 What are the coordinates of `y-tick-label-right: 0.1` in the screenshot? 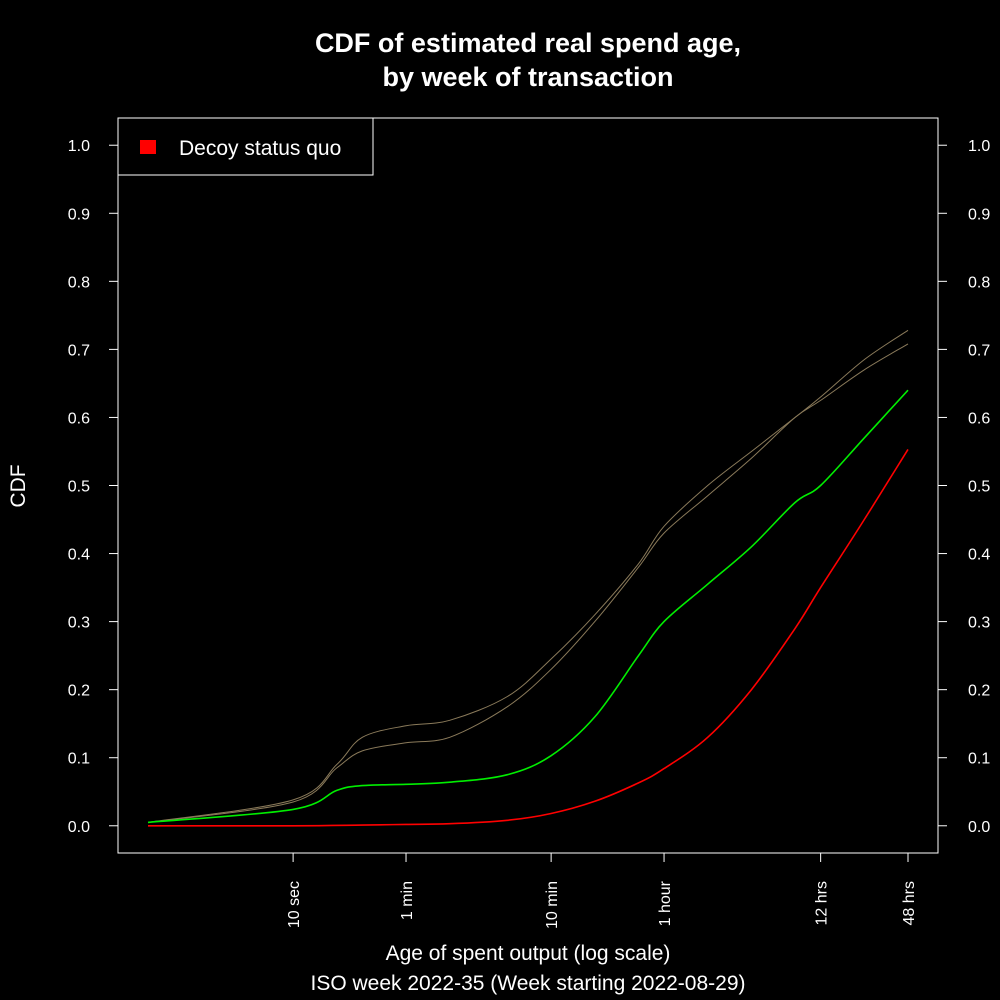 It's located at (979, 759).